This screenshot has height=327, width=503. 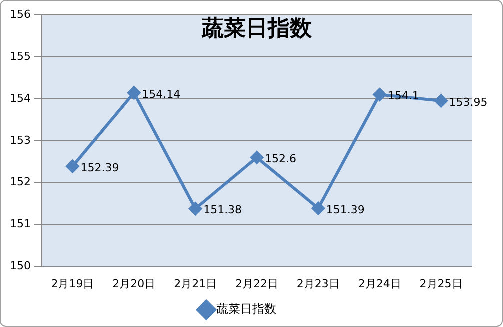 What do you see at coordinates (246, 309) in the screenshot?
I see `legend-label: 蔬菜日指数` at bounding box center [246, 309].